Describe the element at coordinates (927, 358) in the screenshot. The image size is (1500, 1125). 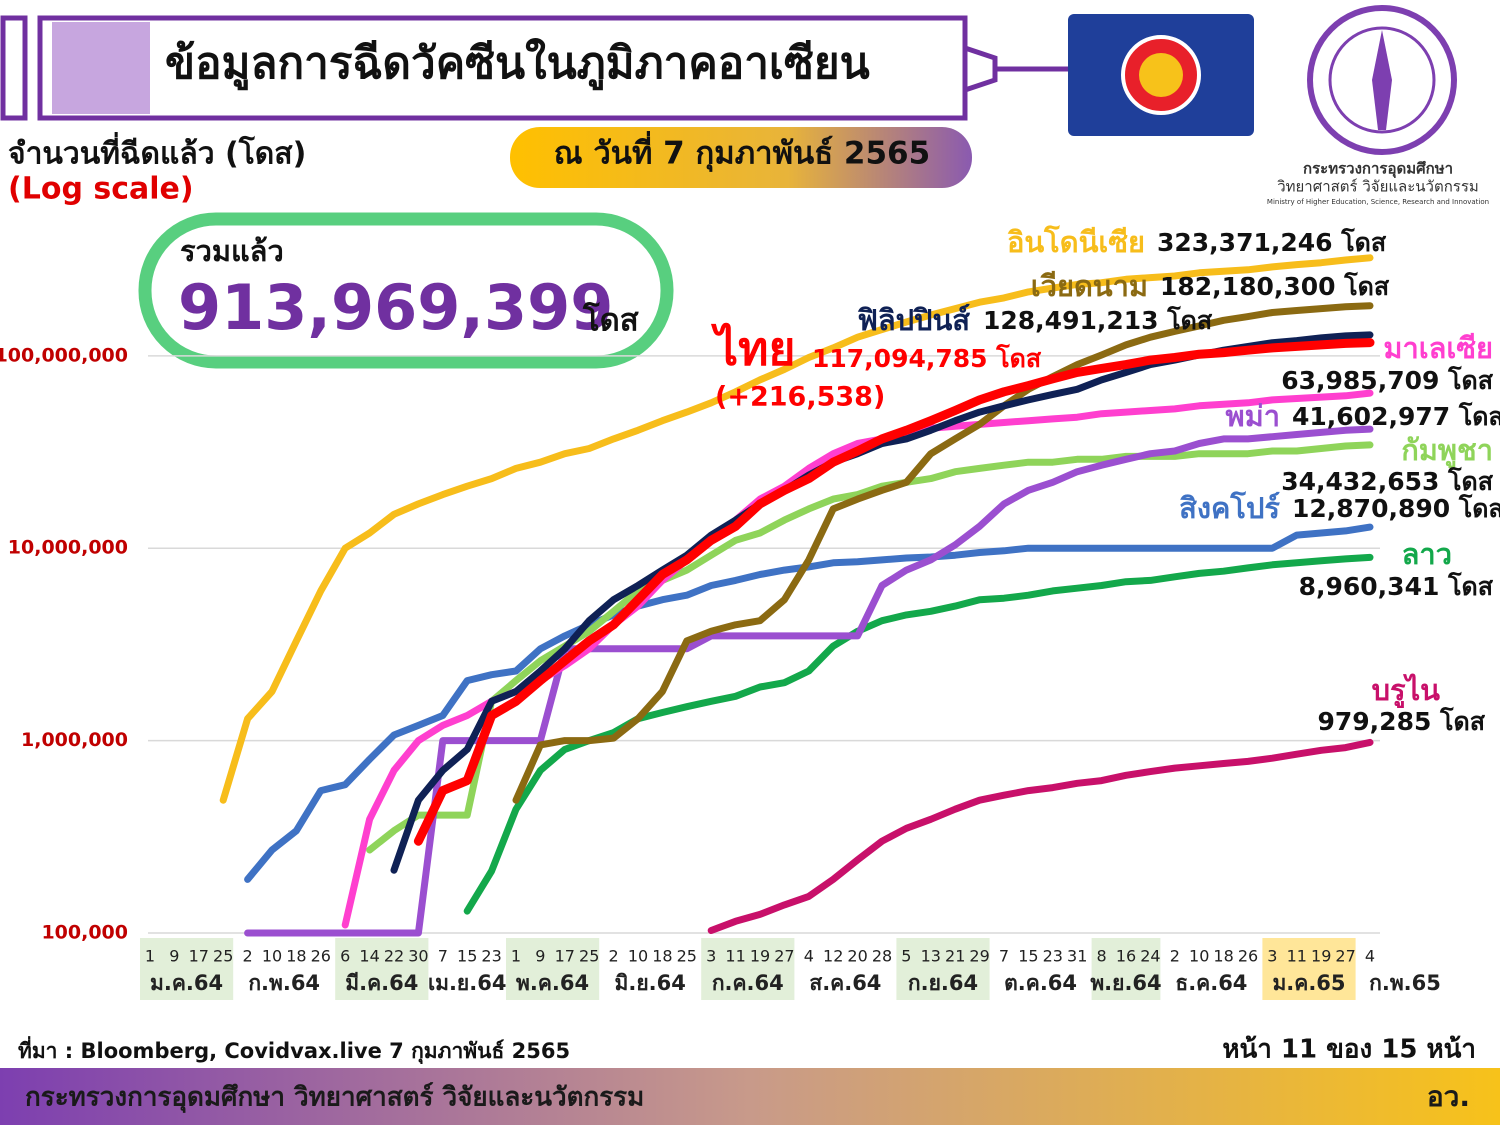
I see `end-value-label: 117,094,785 โดส` at that location.